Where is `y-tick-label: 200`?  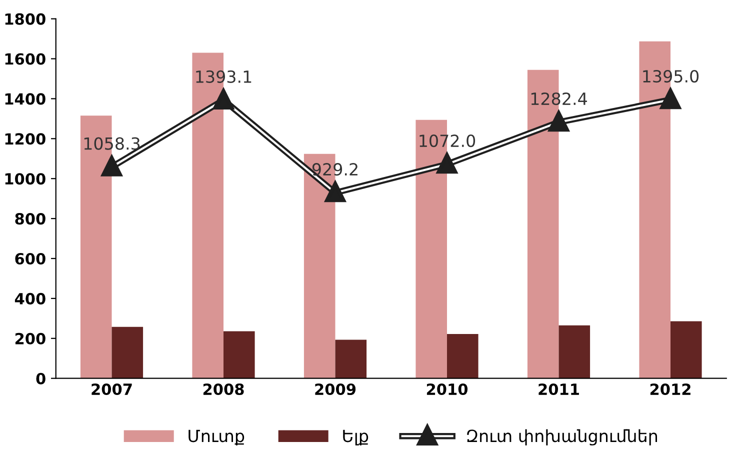
y-tick-label: 200 is located at coordinates (30, 338).